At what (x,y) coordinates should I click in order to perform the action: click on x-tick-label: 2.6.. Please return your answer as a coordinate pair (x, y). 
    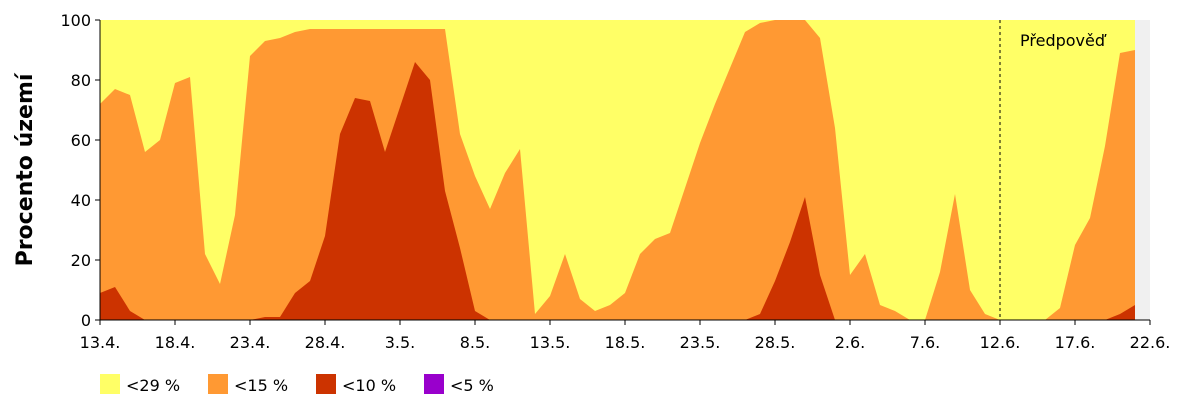
    Looking at the image, I should click on (850, 342).